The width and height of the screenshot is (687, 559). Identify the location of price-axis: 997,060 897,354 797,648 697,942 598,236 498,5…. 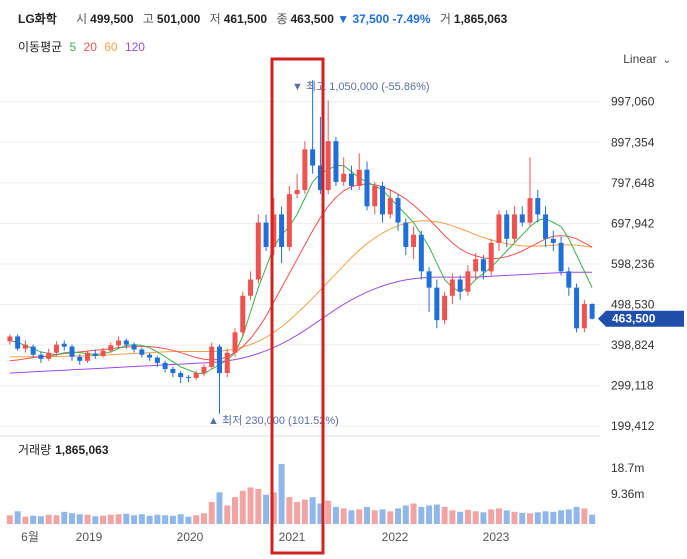
(641, 298).